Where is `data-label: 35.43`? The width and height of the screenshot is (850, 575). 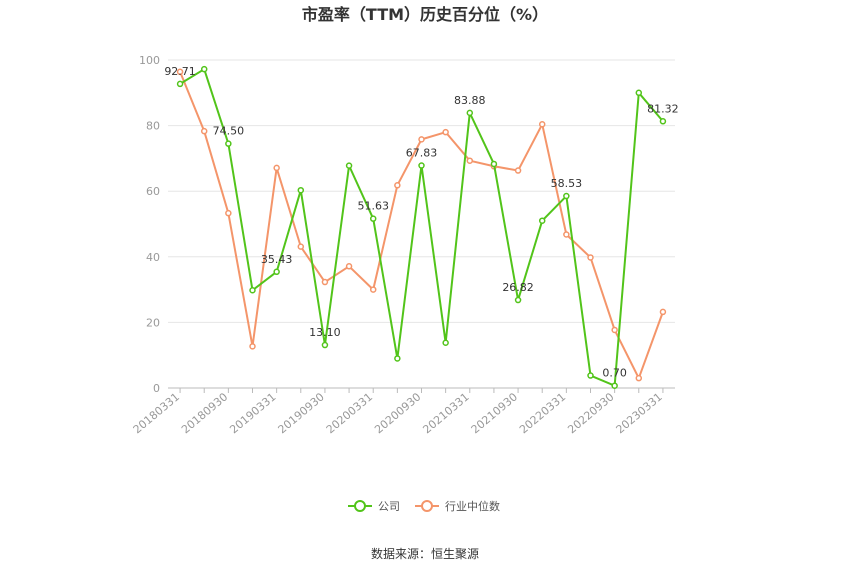
data-label: 35.43 is located at coordinates (277, 259).